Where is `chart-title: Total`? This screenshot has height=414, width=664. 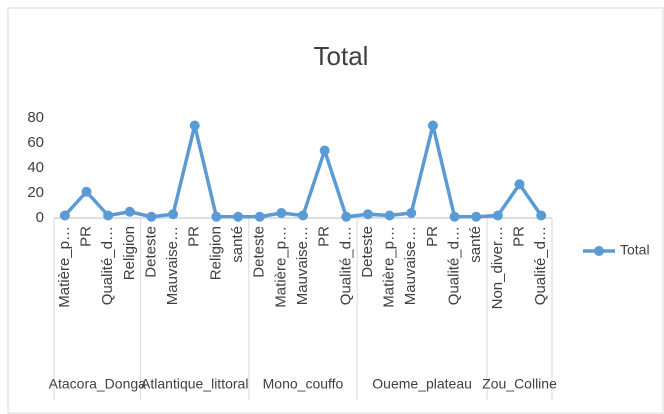
chart-title: Total is located at coordinates (341, 56).